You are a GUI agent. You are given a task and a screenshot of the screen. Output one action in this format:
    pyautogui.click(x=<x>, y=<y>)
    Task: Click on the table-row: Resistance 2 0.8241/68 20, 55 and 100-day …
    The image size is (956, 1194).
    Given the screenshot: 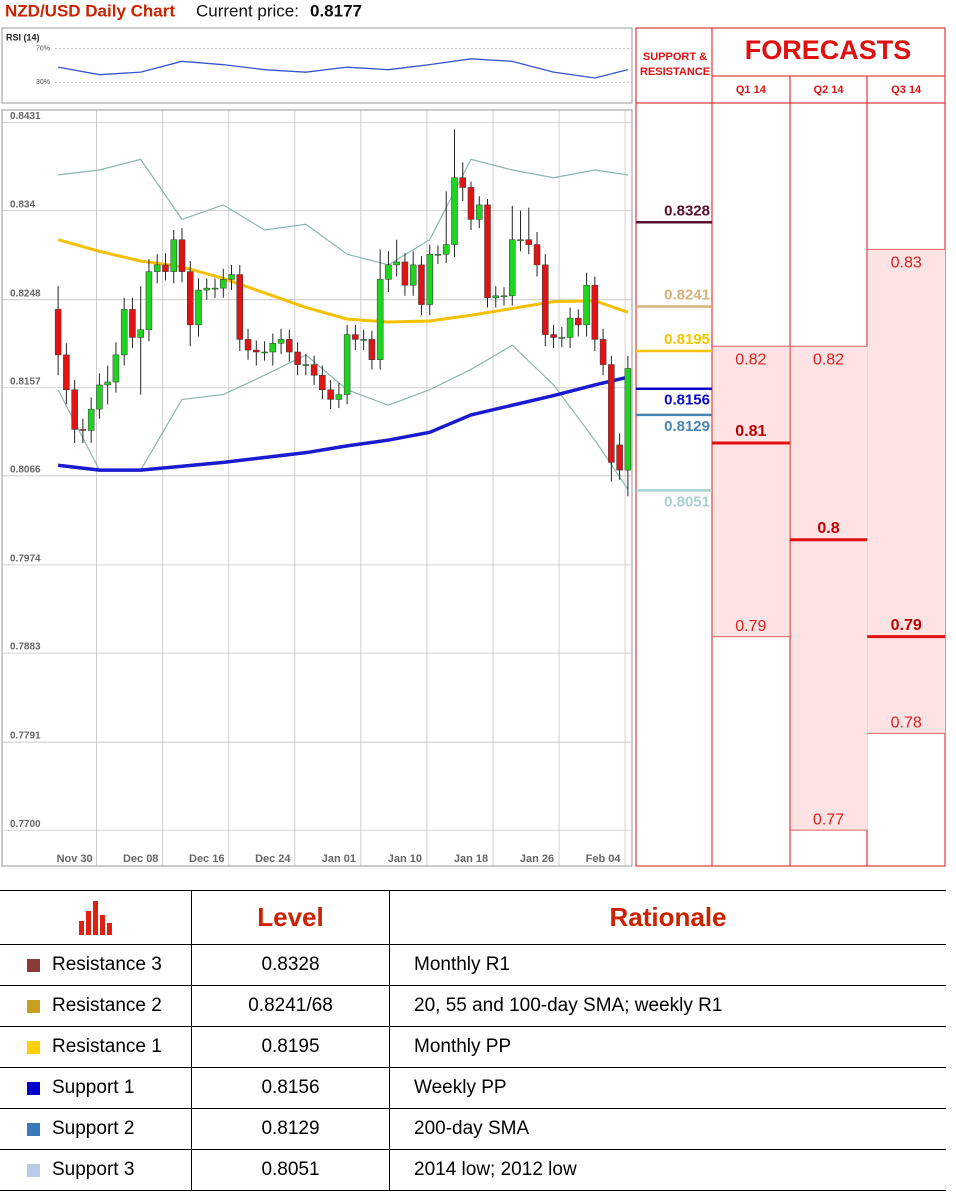 What is the action you would take?
    pyautogui.click(x=473, y=1006)
    